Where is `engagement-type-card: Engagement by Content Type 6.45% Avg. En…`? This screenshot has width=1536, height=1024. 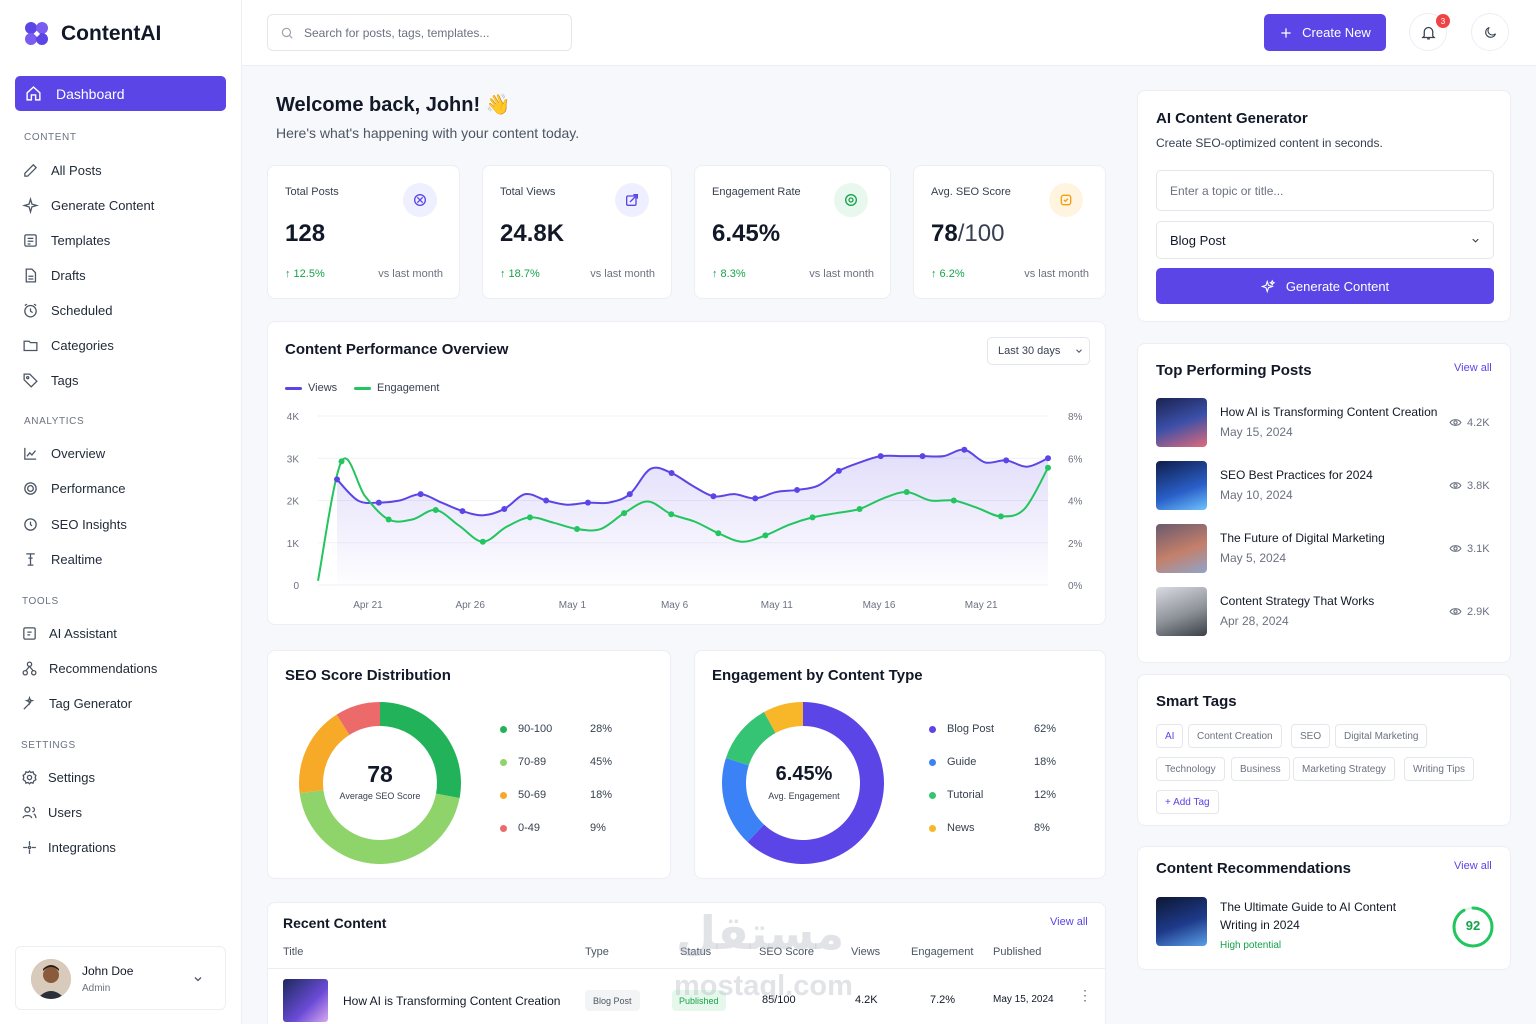
engagement-type-card: Engagement by Content Type 6.45% Avg. En… is located at coordinates (900, 764).